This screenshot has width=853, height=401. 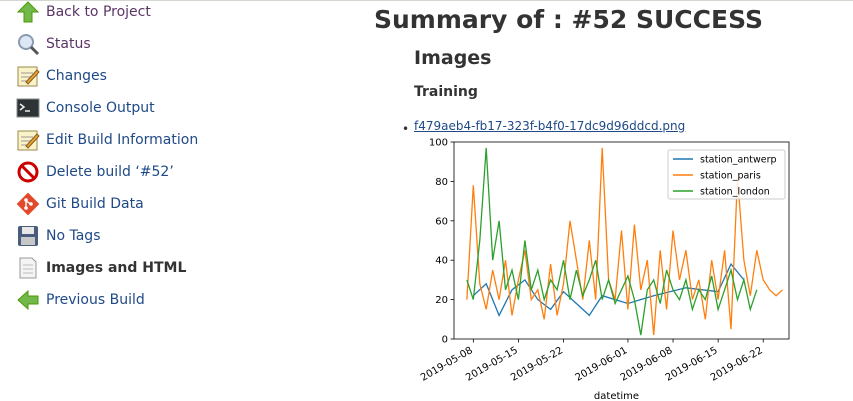 I want to click on sidebar-item-edit-build-information: Edit Build Information, so click(x=107, y=140).